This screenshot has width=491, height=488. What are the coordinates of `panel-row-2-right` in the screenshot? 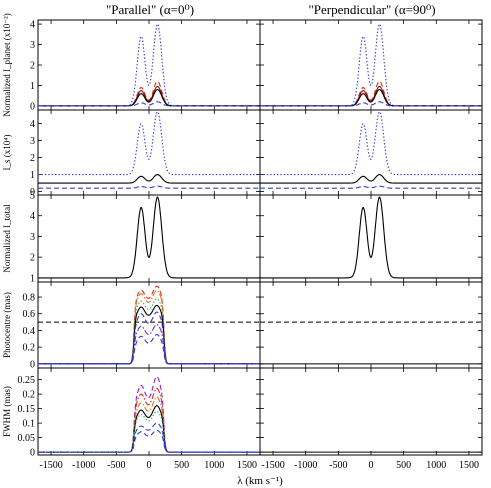 It's located at (371, 152).